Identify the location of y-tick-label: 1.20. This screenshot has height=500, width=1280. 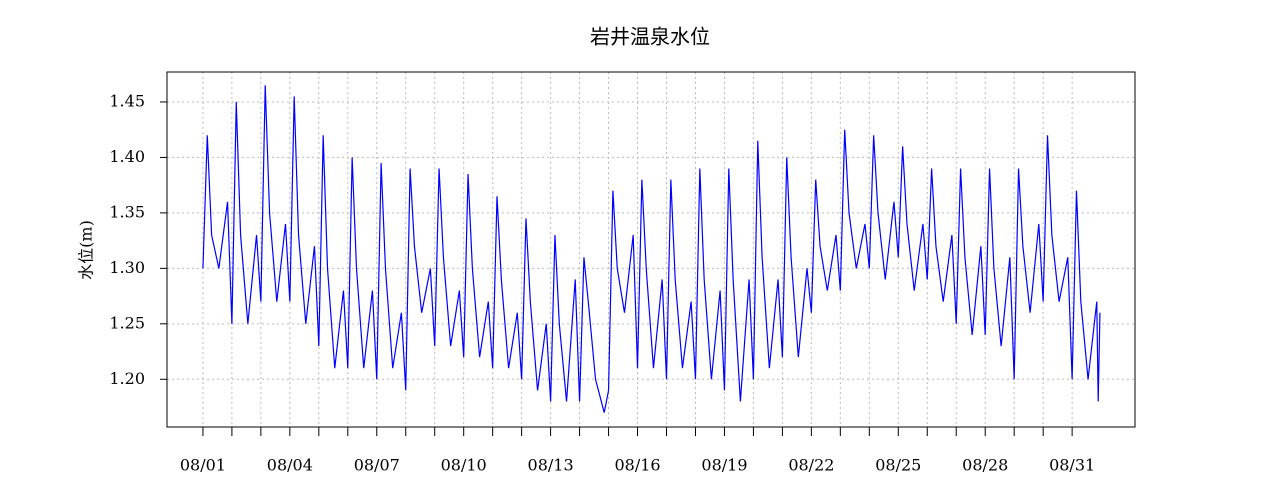
(127, 378).